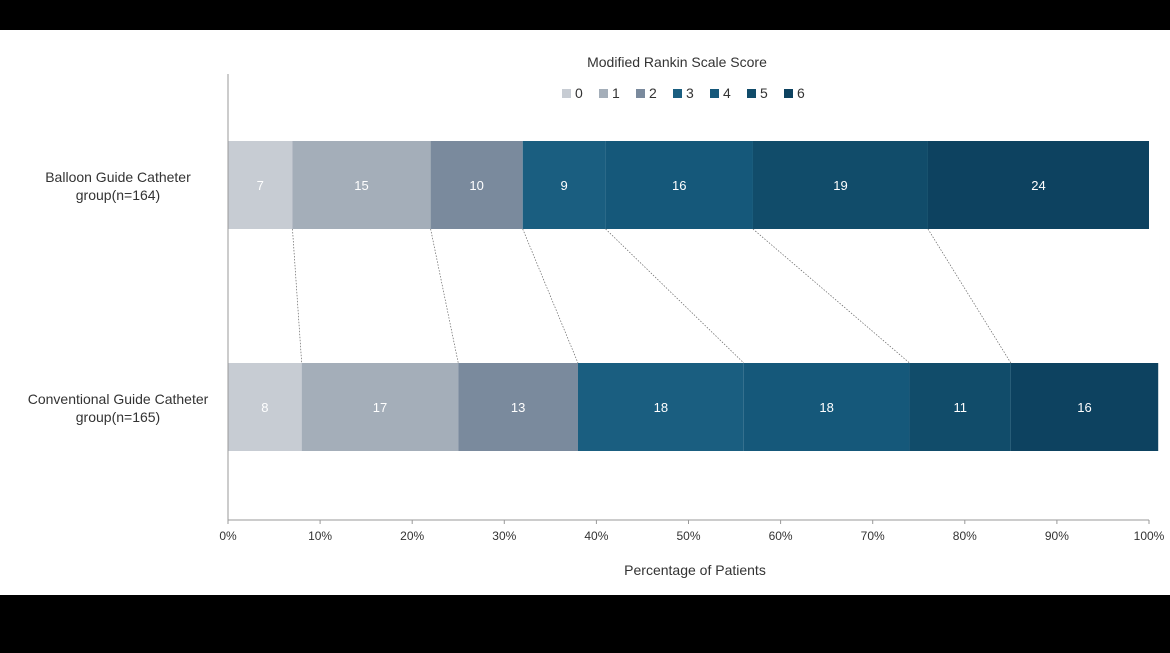 The width and height of the screenshot is (1170, 653). I want to click on legend-label-4: 4, so click(727, 93).